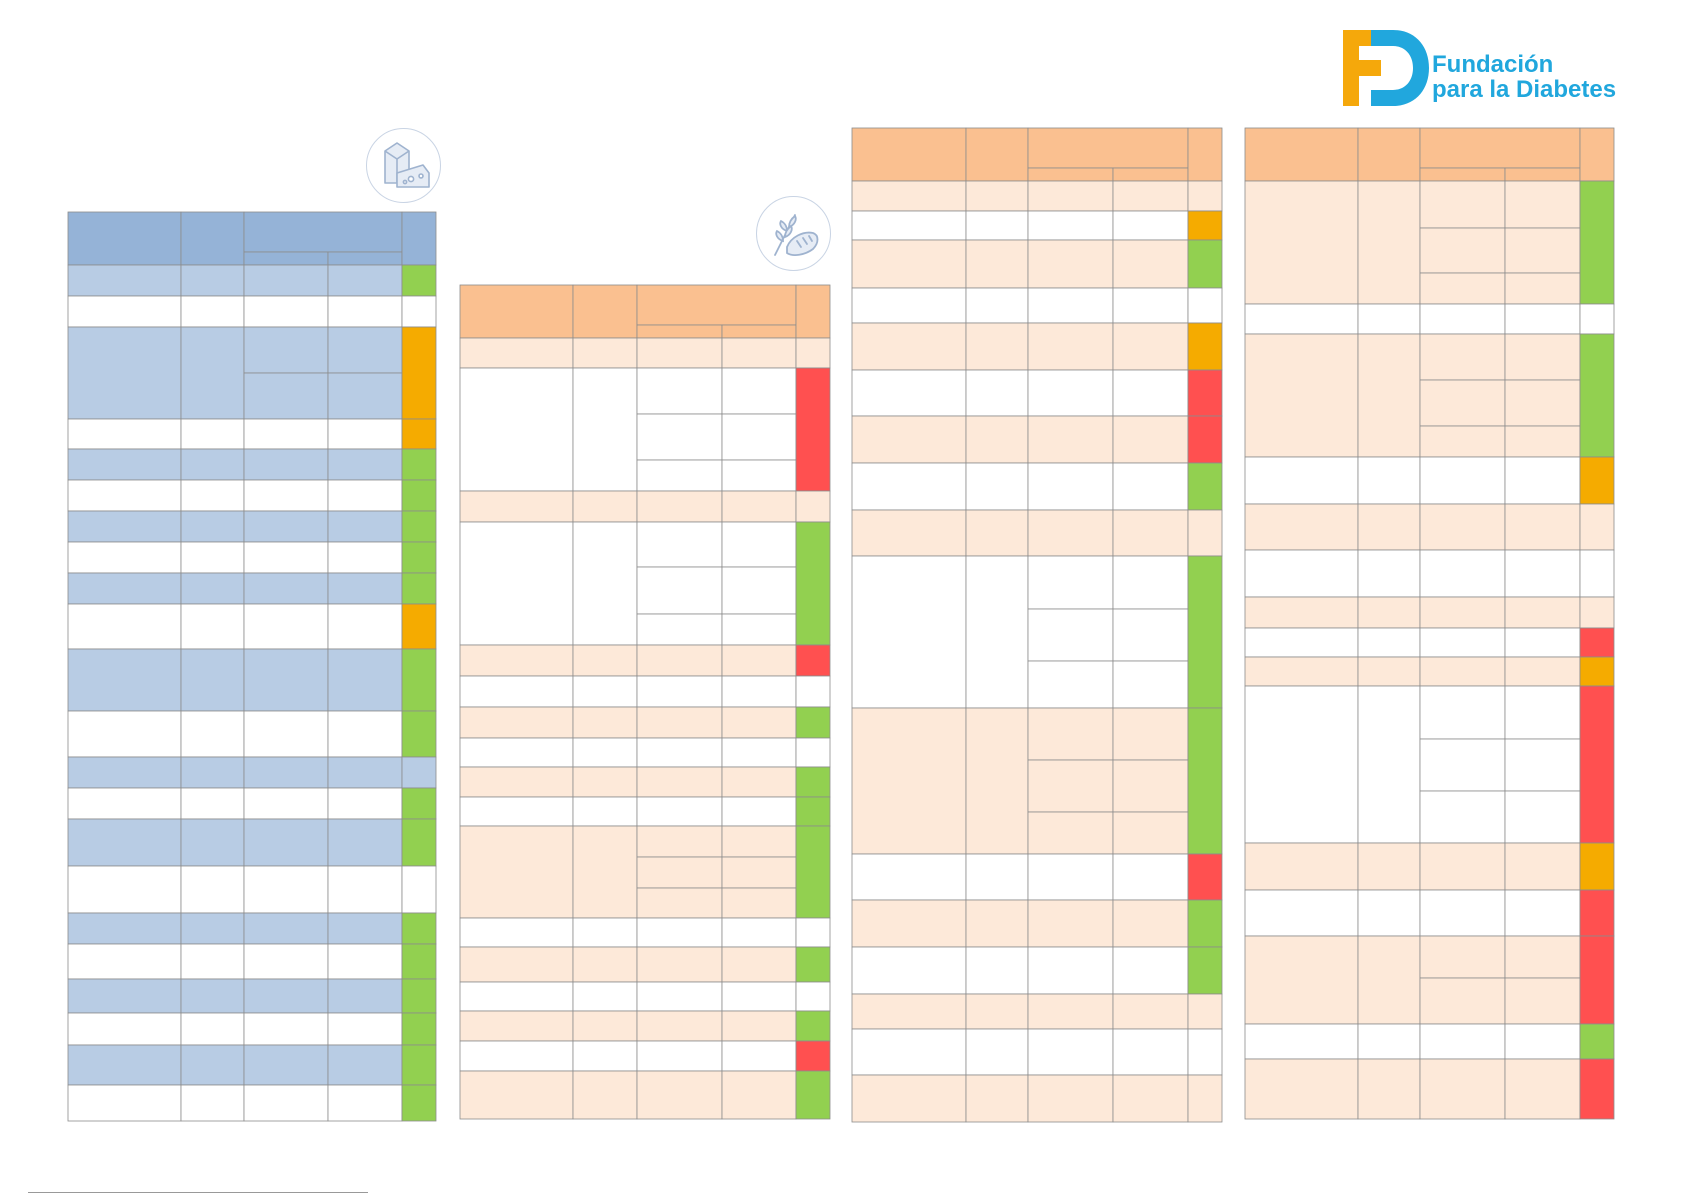 Image resolution: width=1685 pixels, height=1193 pixels. I want to click on logo-text: Fundación para la Diabetes, so click(1524, 77).